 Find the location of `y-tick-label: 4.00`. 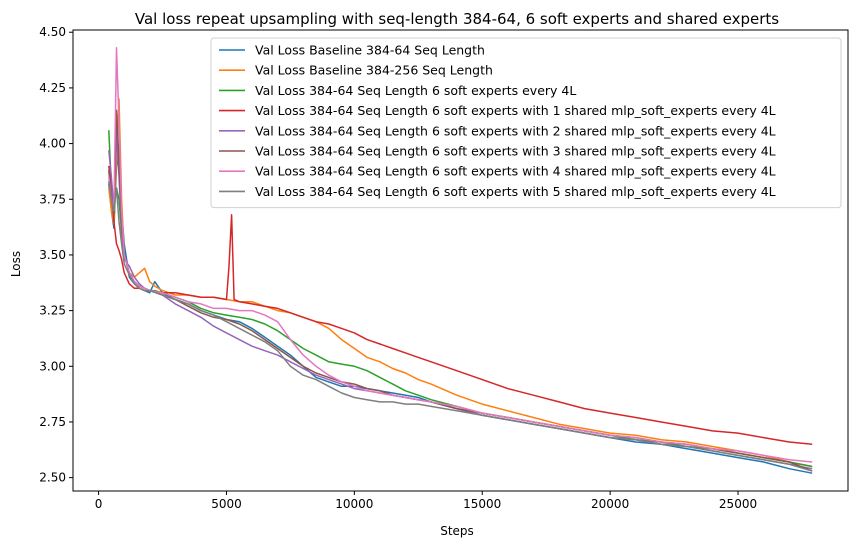

y-tick-label: 4.00 is located at coordinates (52, 144).